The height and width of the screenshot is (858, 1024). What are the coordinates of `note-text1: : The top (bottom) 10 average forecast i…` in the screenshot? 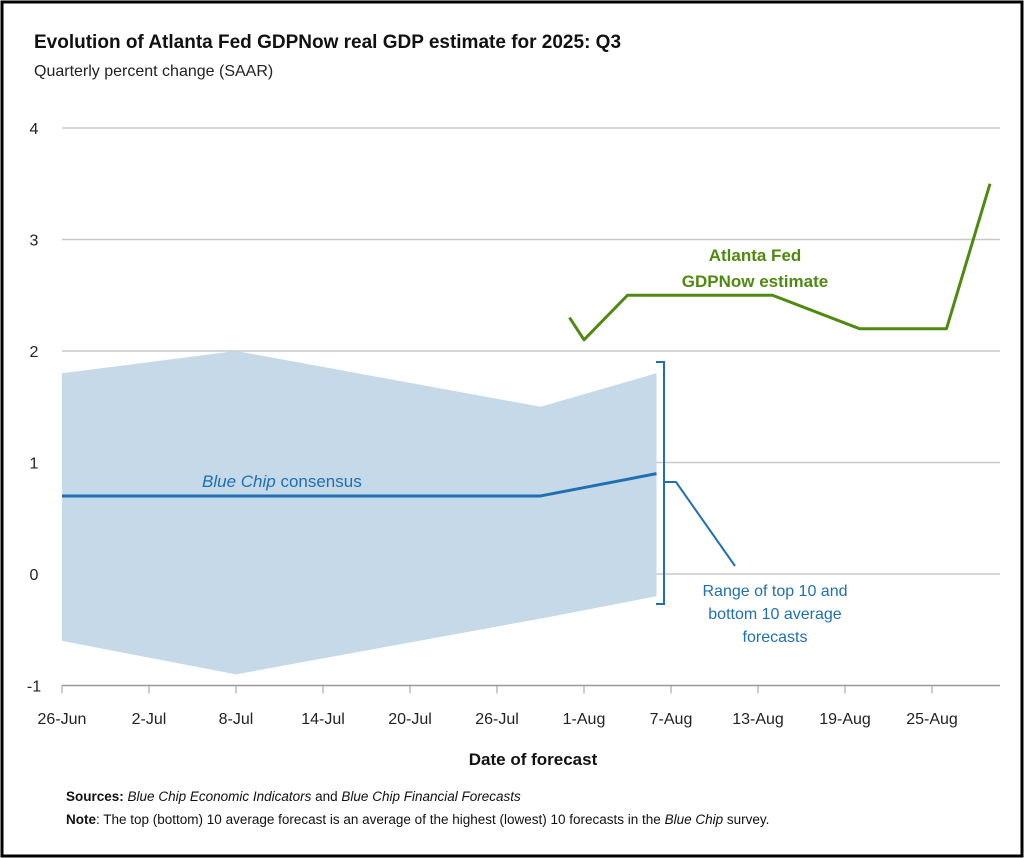 It's located at (380, 819).